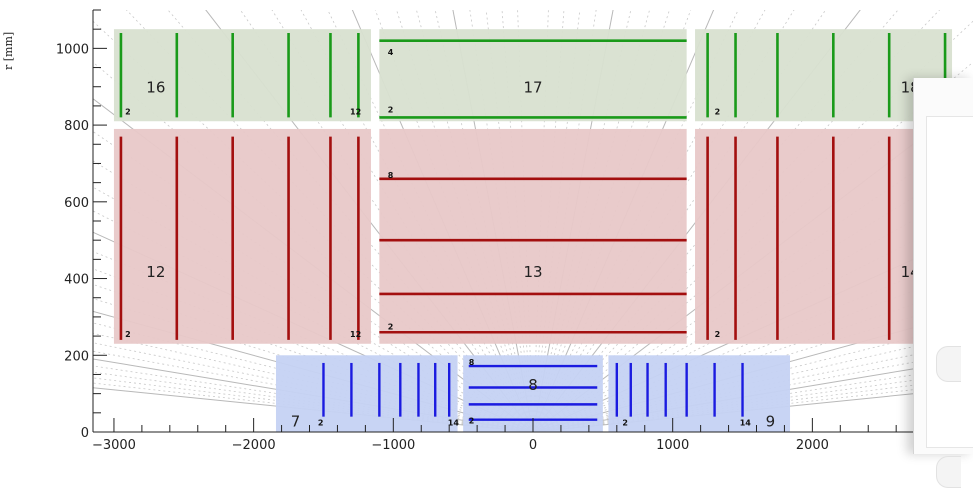  Describe the element at coordinates (85, 433) in the screenshot. I see `y-tick-label: 0` at that location.